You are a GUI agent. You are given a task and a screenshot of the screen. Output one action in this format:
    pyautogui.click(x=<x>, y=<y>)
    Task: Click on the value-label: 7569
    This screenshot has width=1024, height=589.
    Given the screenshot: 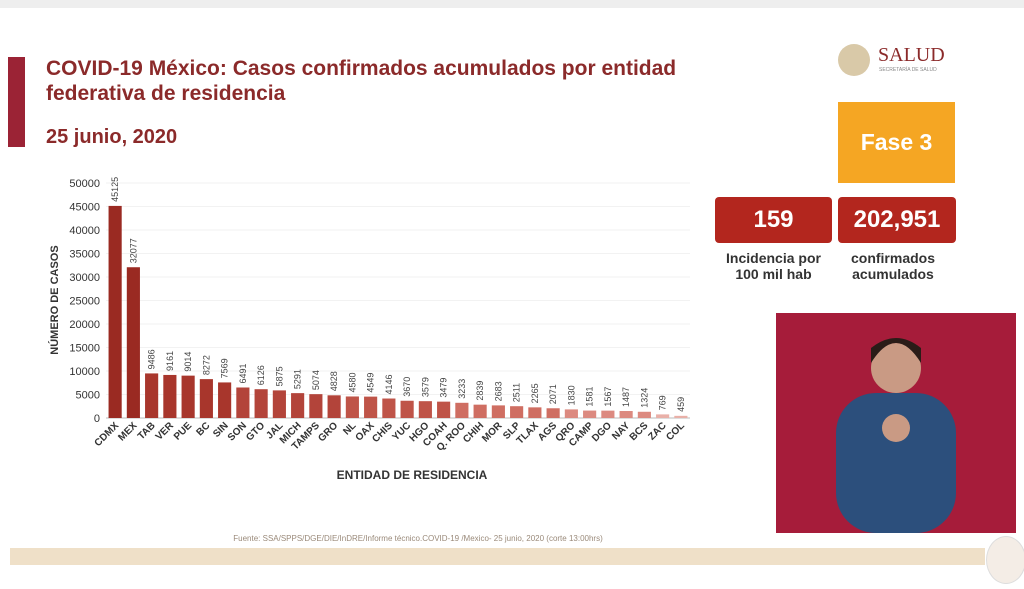 What is the action you would take?
    pyautogui.click(x=225, y=368)
    